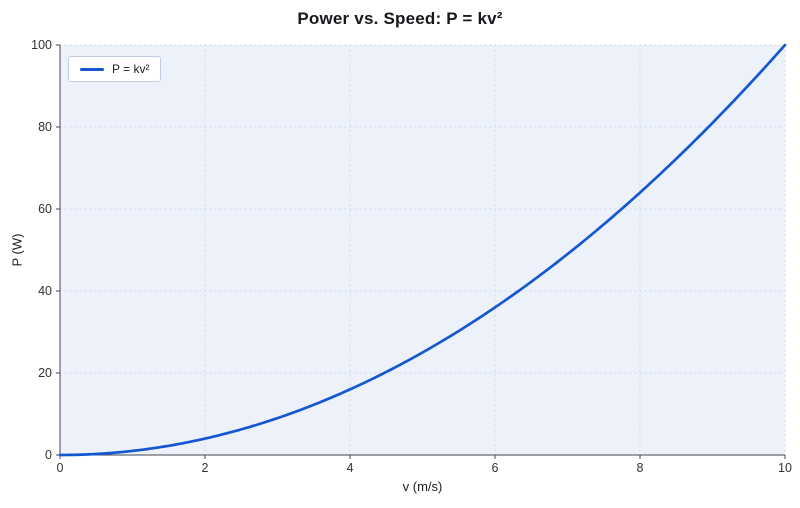 The image size is (800, 508). I want to click on y-tick-label: 80, so click(45, 127).